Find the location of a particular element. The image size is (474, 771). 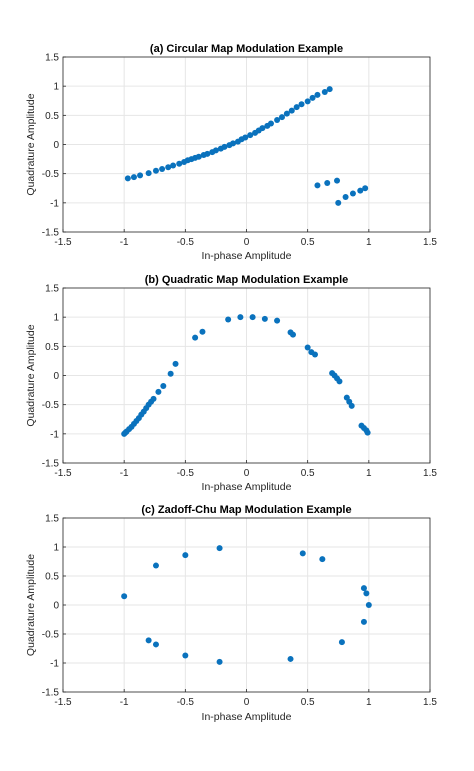

chart-title: (c) Zadoff-Chu Map Modulation Example is located at coordinates (246, 510).